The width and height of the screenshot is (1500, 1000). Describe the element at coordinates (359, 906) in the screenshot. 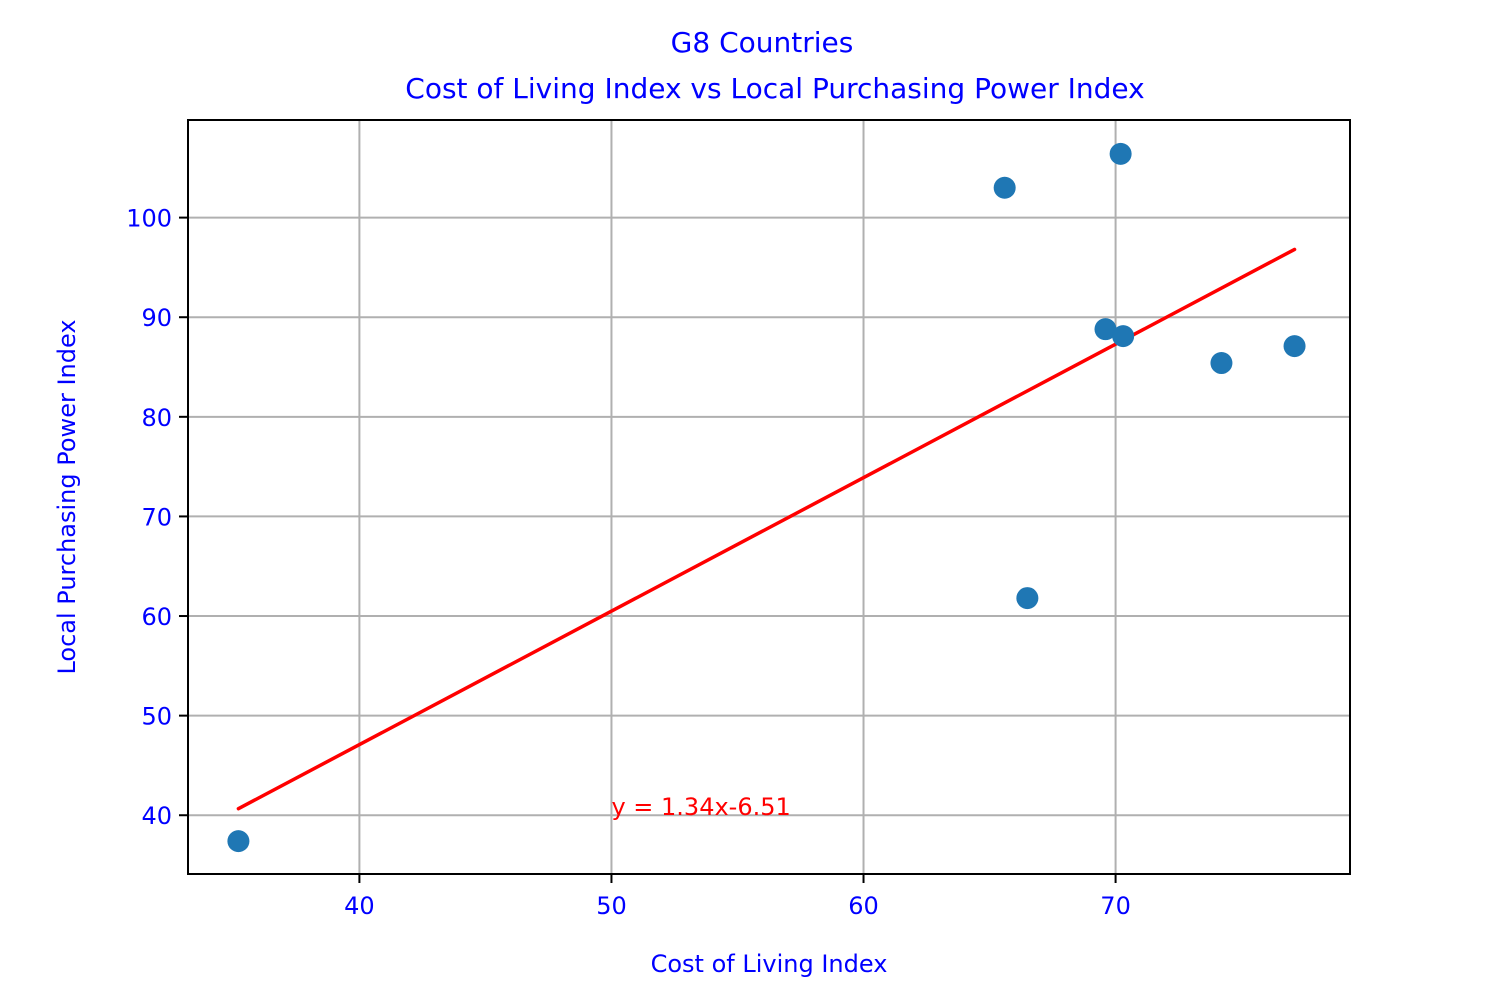

I see `x-tick-label: 40` at that location.